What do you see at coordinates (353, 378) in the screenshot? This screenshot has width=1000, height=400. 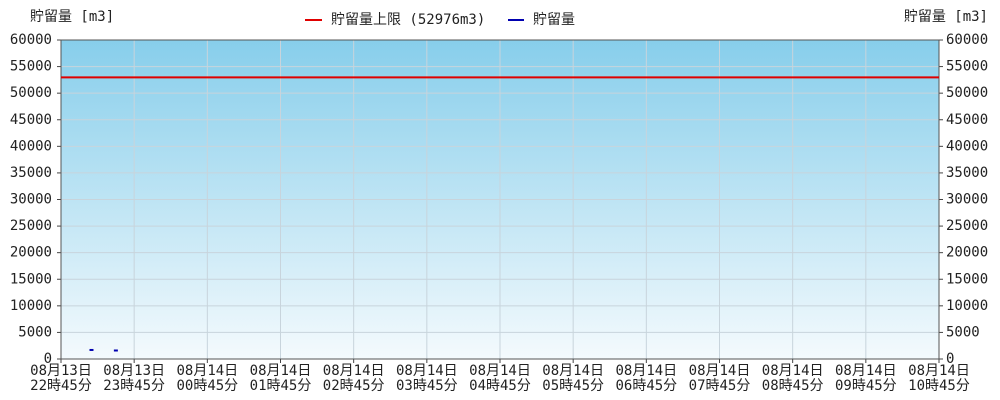 I see `x-tick-label: 08月14日 02時45分` at bounding box center [353, 378].